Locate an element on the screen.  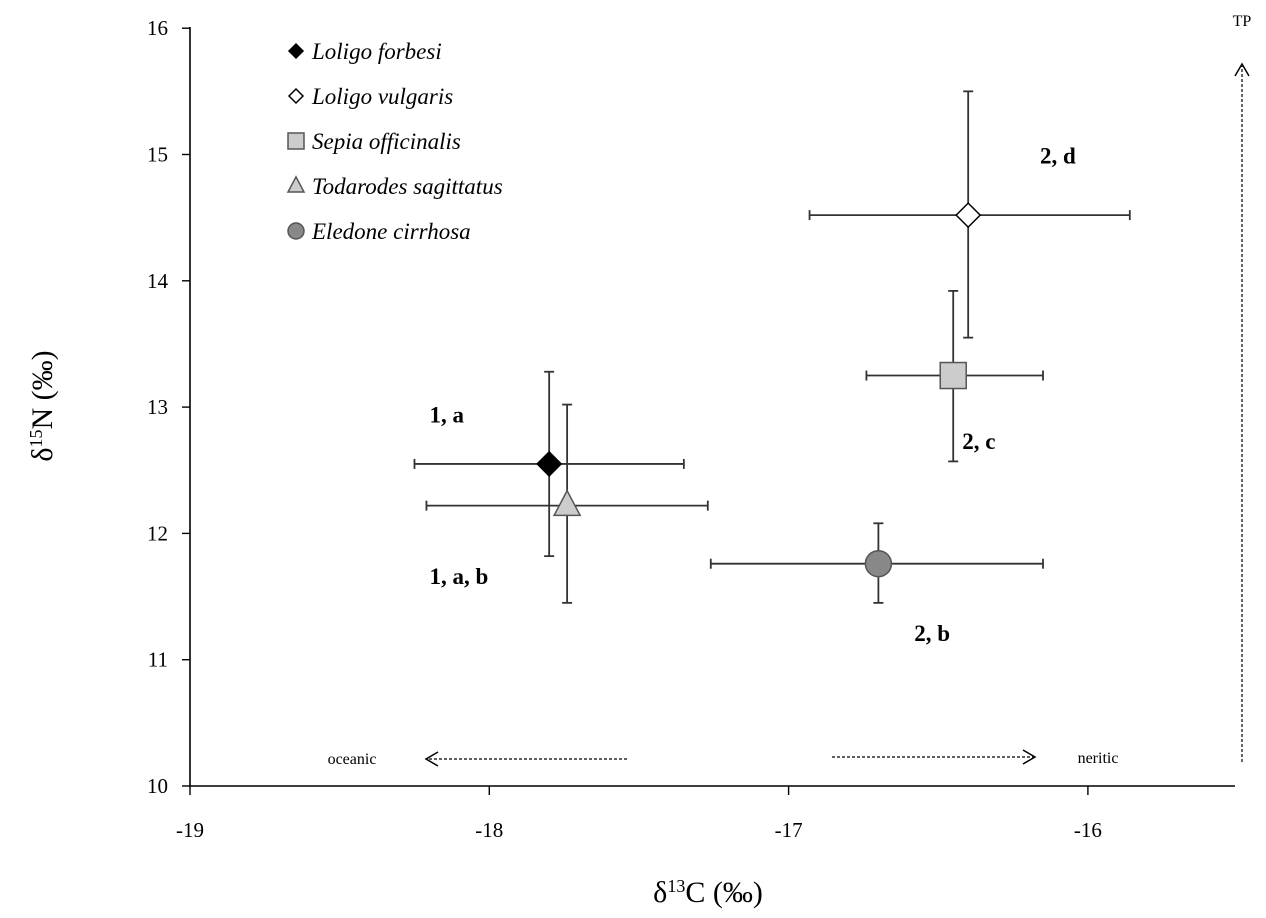
oceanic-label: oceanic is located at coordinates (352, 759).